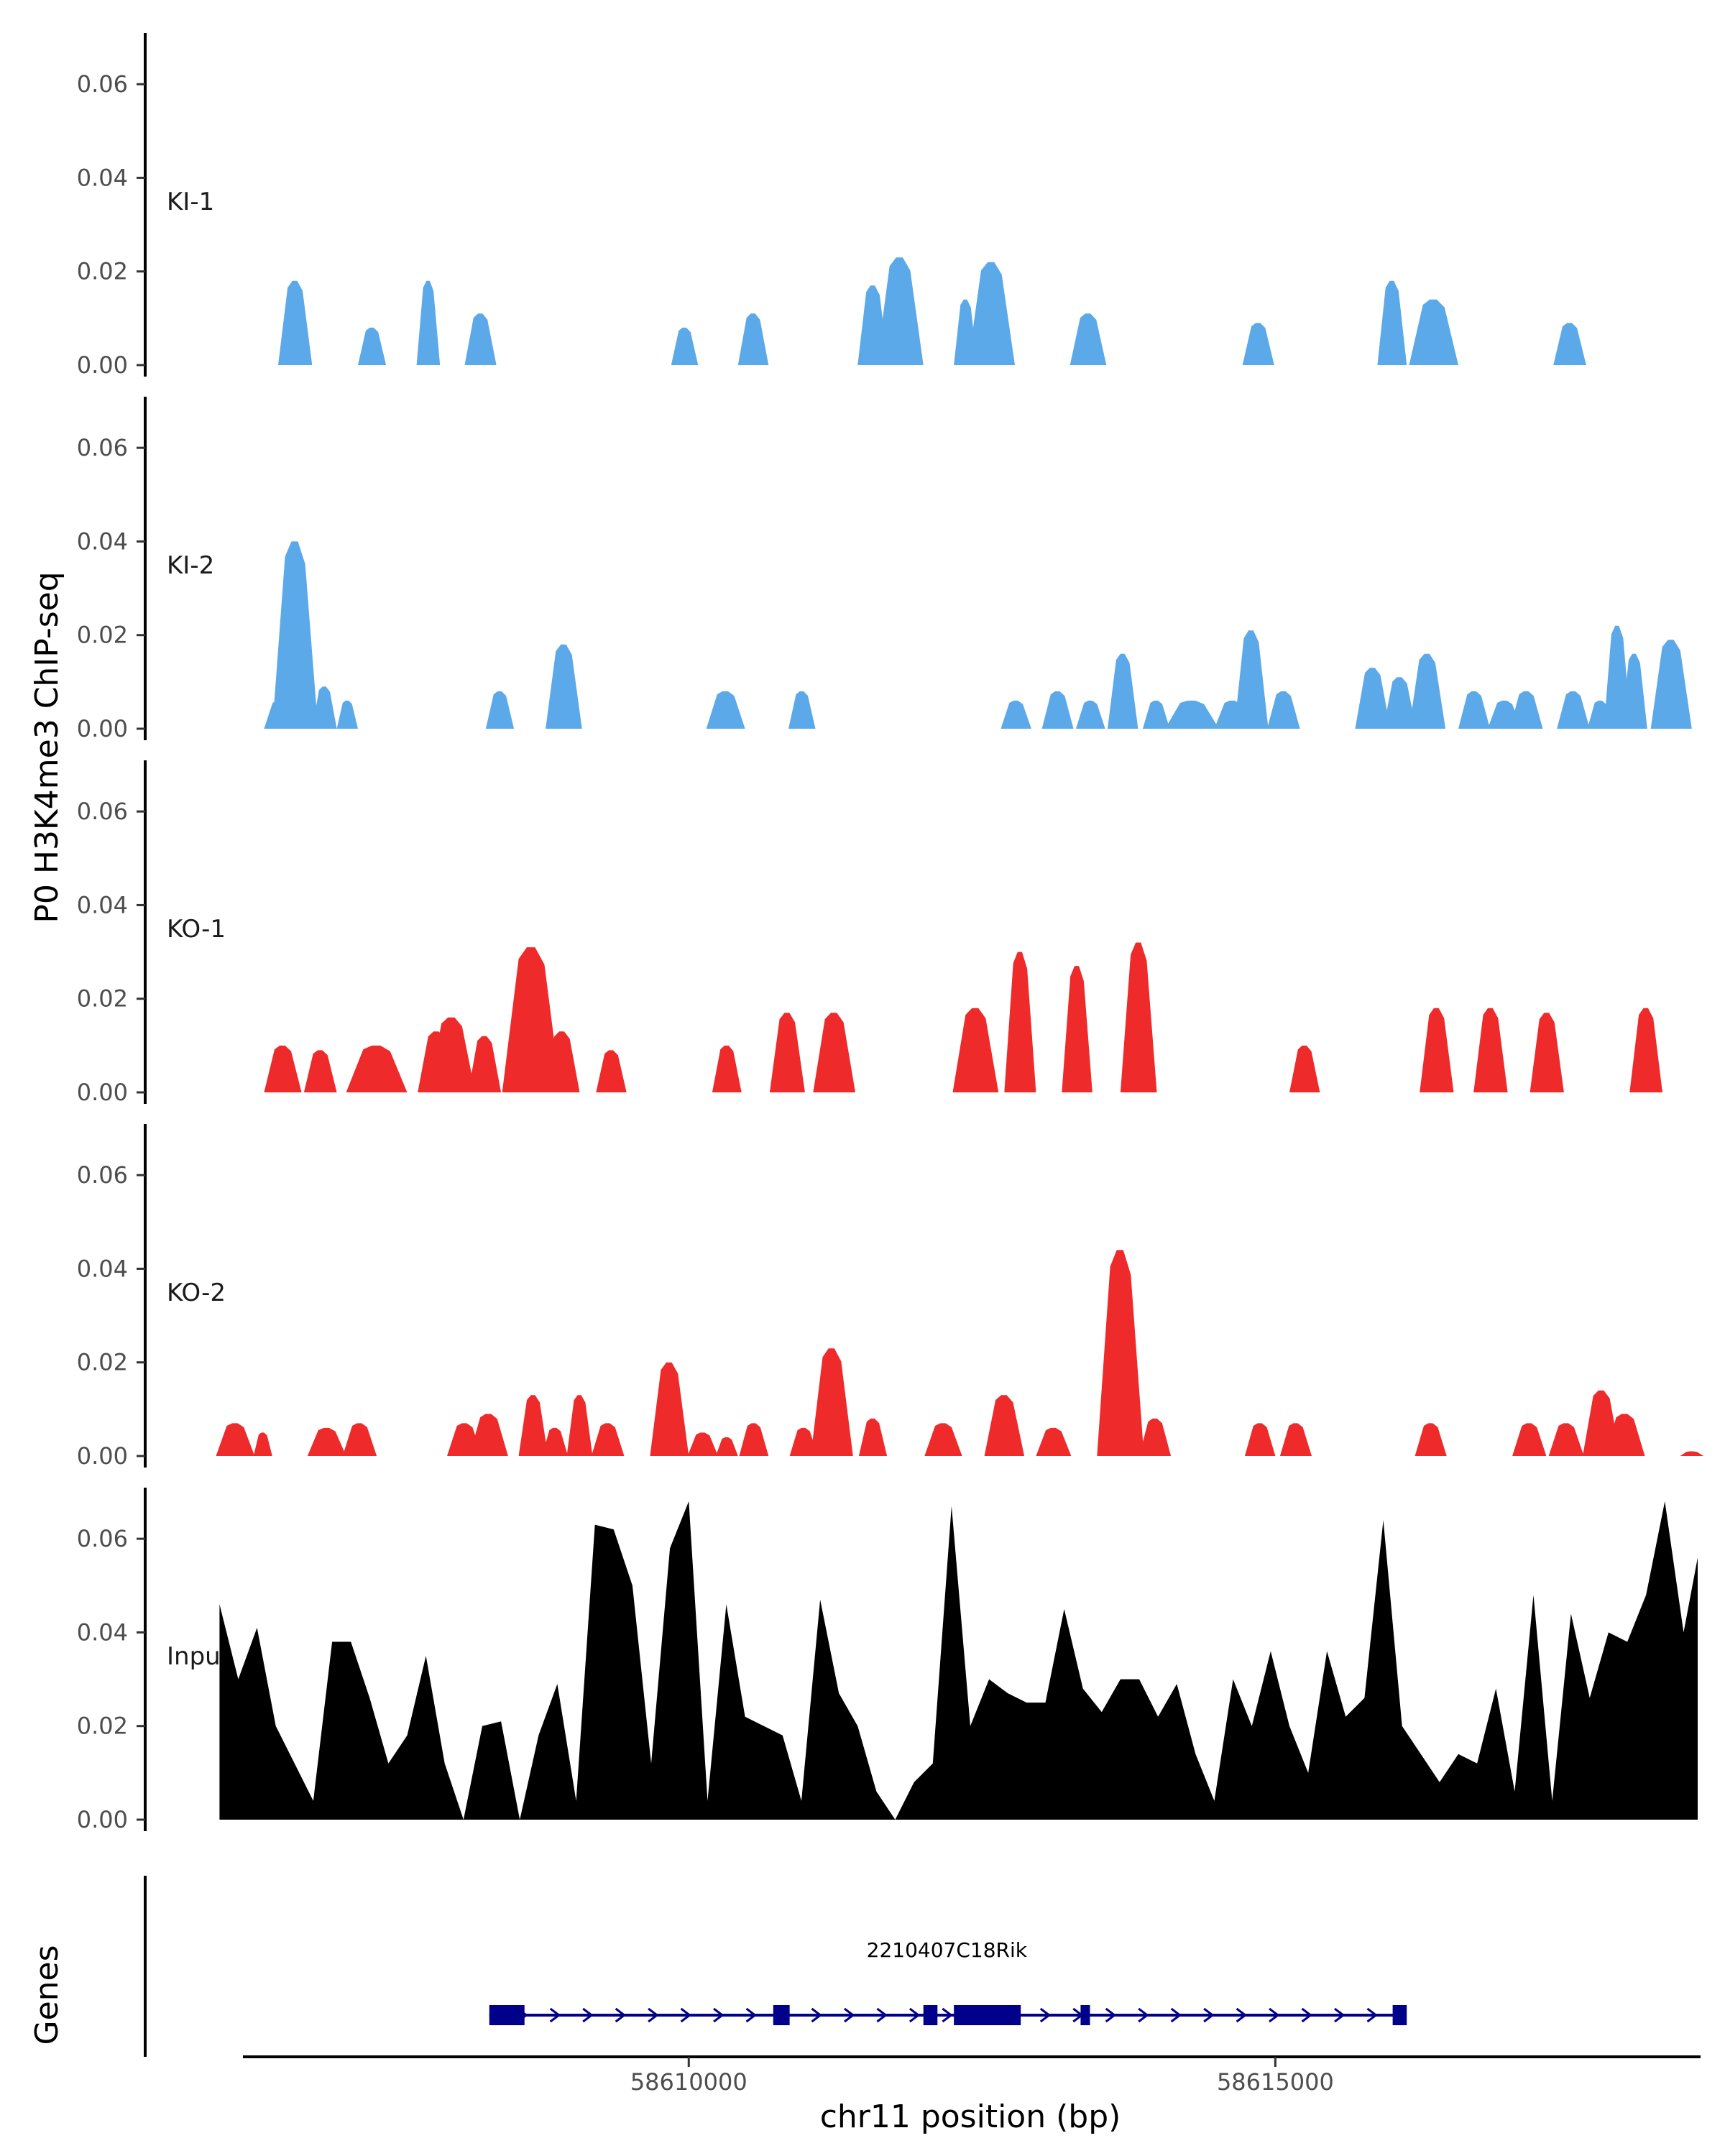 The height and width of the screenshot is (2156, 1725). Describe the element at coordinates (775, 1966) in the screenshot. I see `gene-panel: 2210407C18Rik` at that location.